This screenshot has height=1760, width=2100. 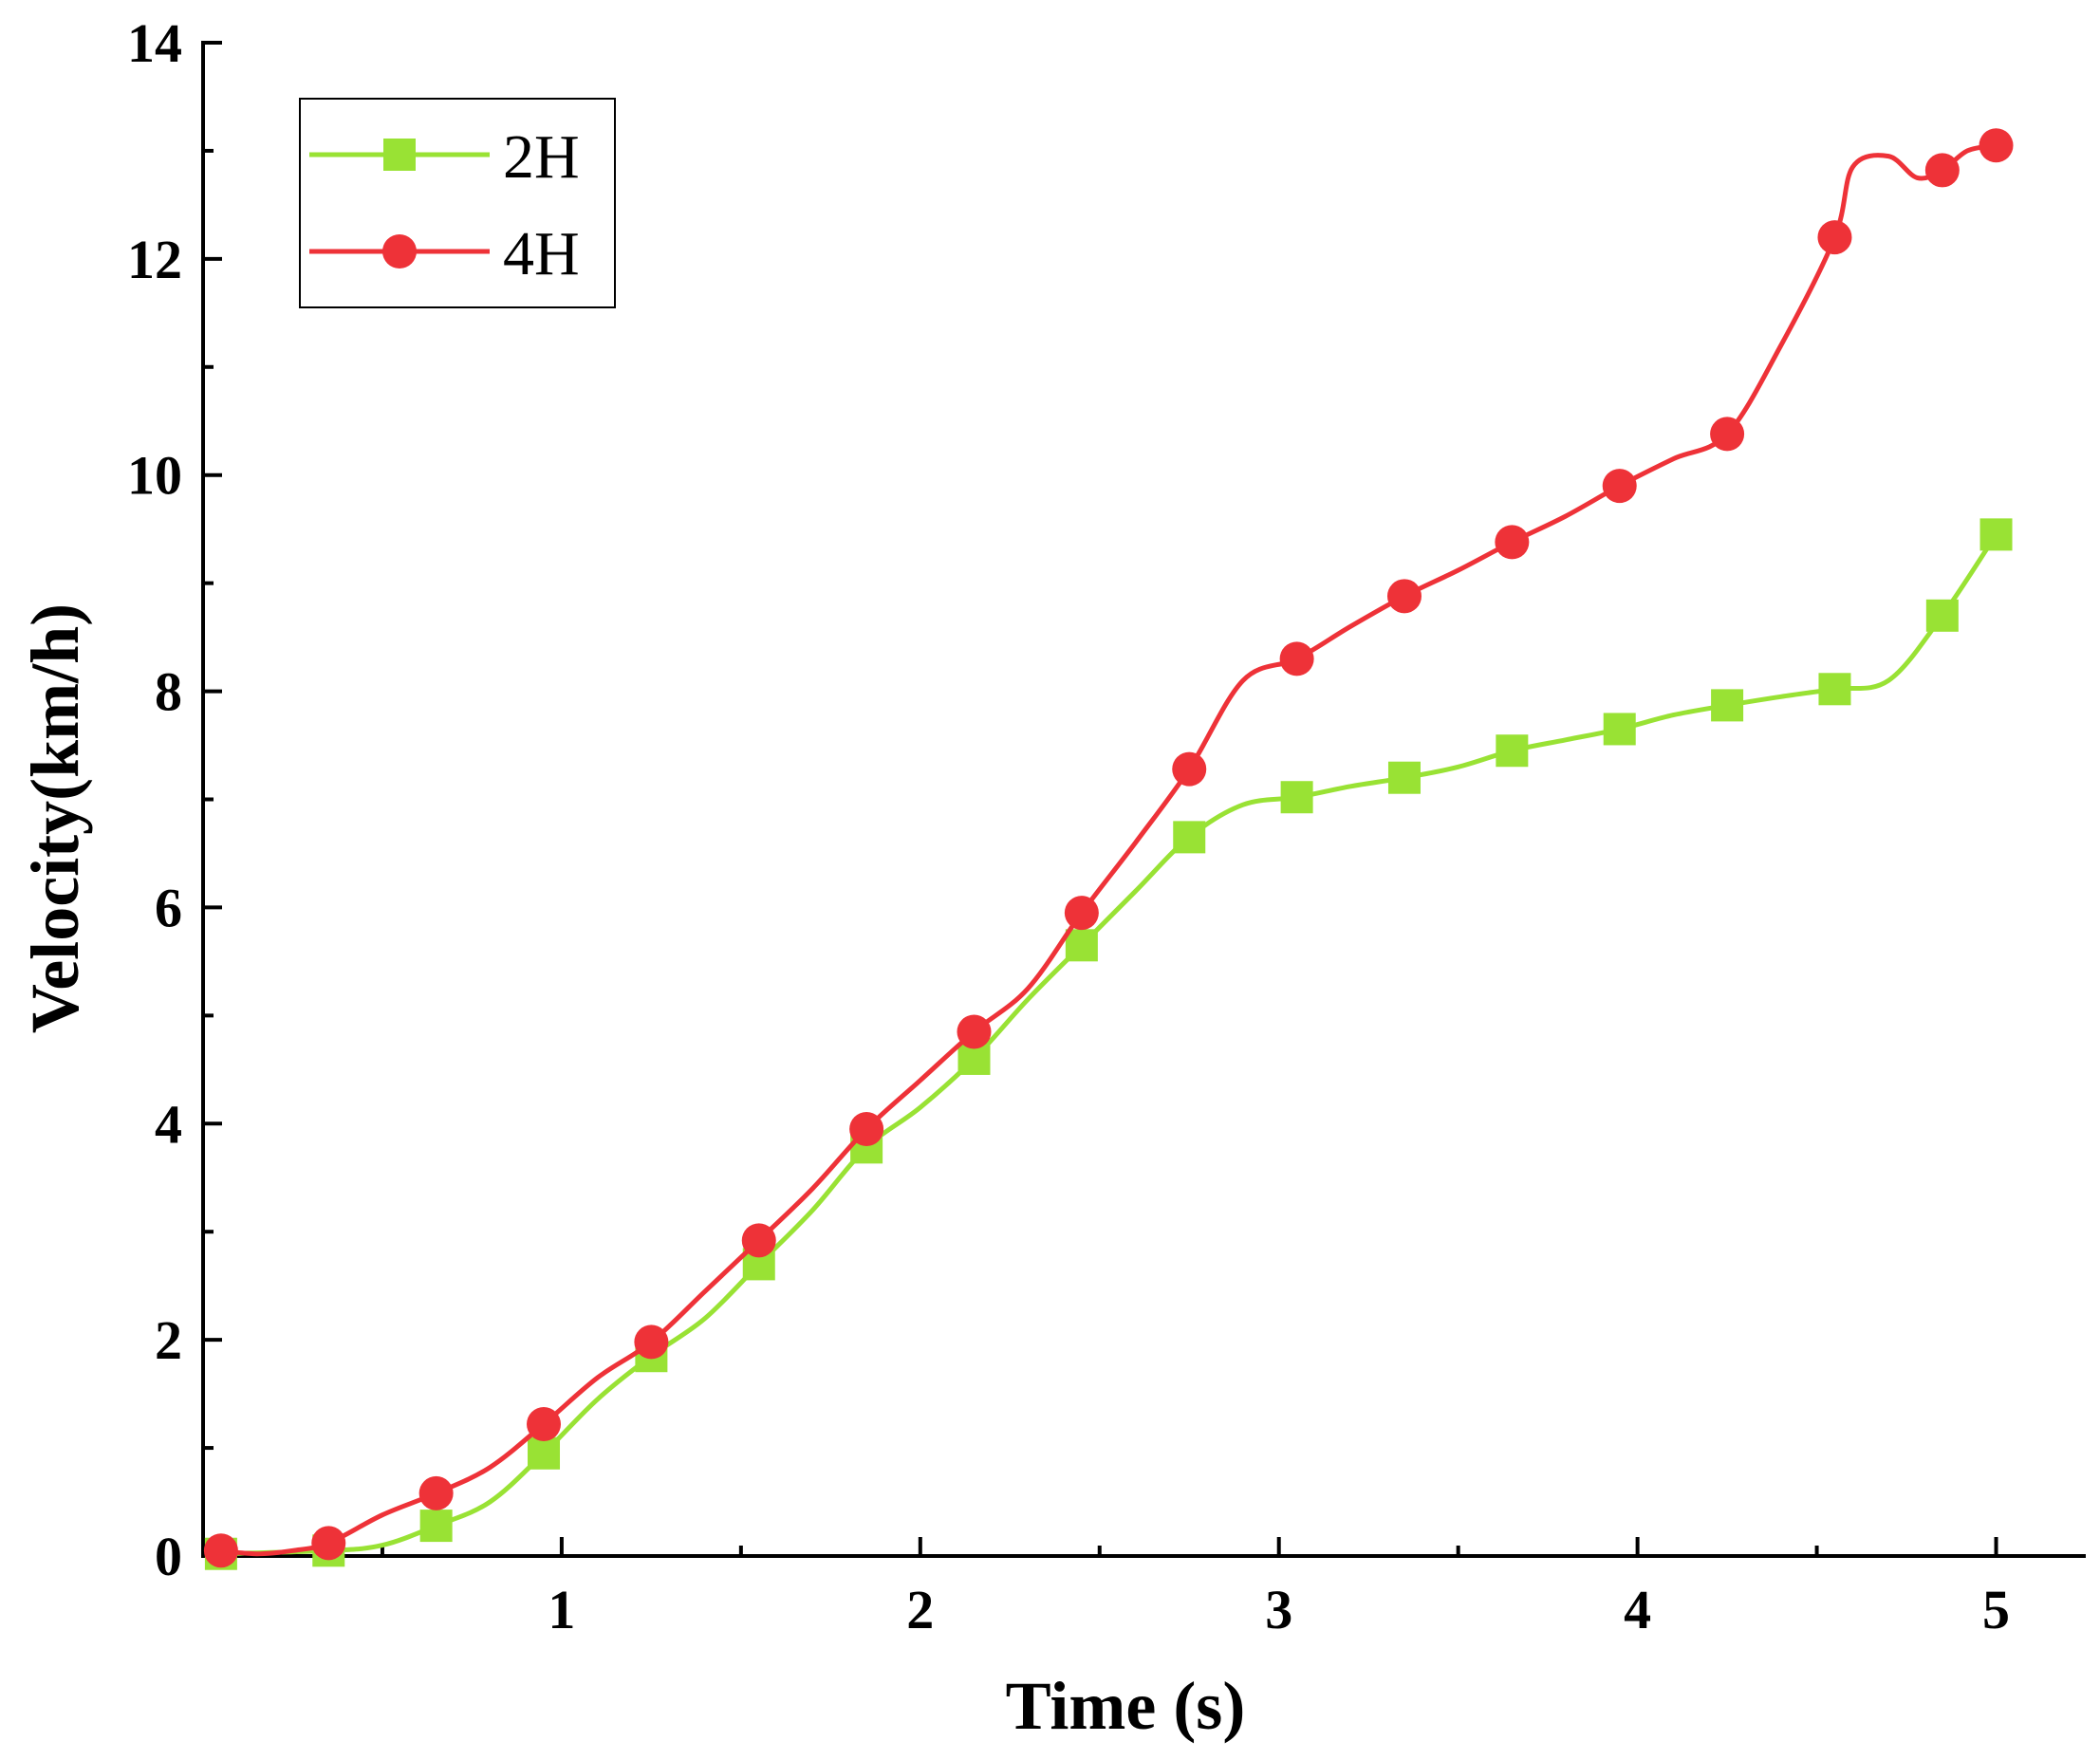 What do you see at coordinates (561, 1609) in the screenshot?
I see `x-tick-label: 1` at bounding box center [561, 1609].